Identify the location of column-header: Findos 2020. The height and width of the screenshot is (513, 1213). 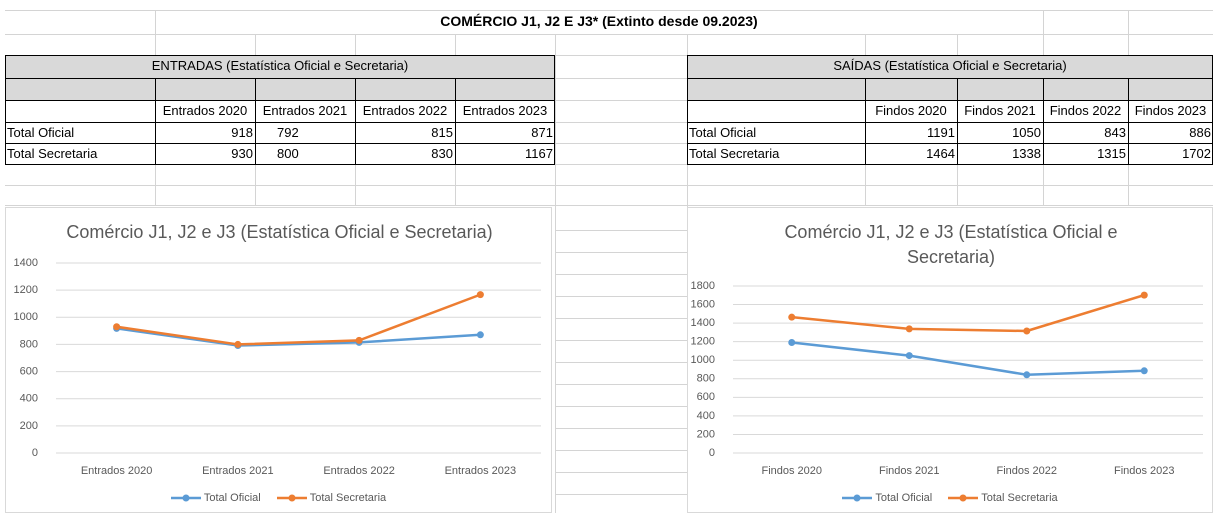
(911, 110).